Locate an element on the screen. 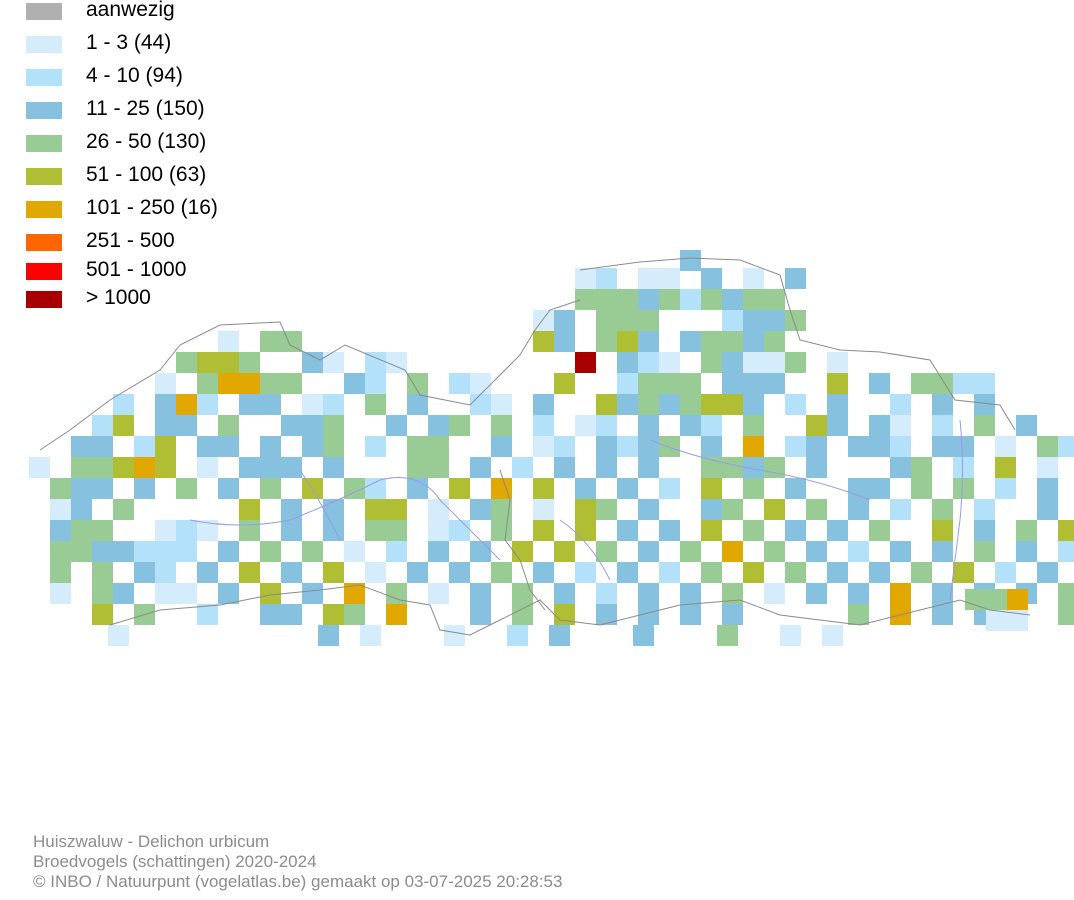 This screenshot has width=1074, height=900. river-dender is located at coordinates (320, 505).